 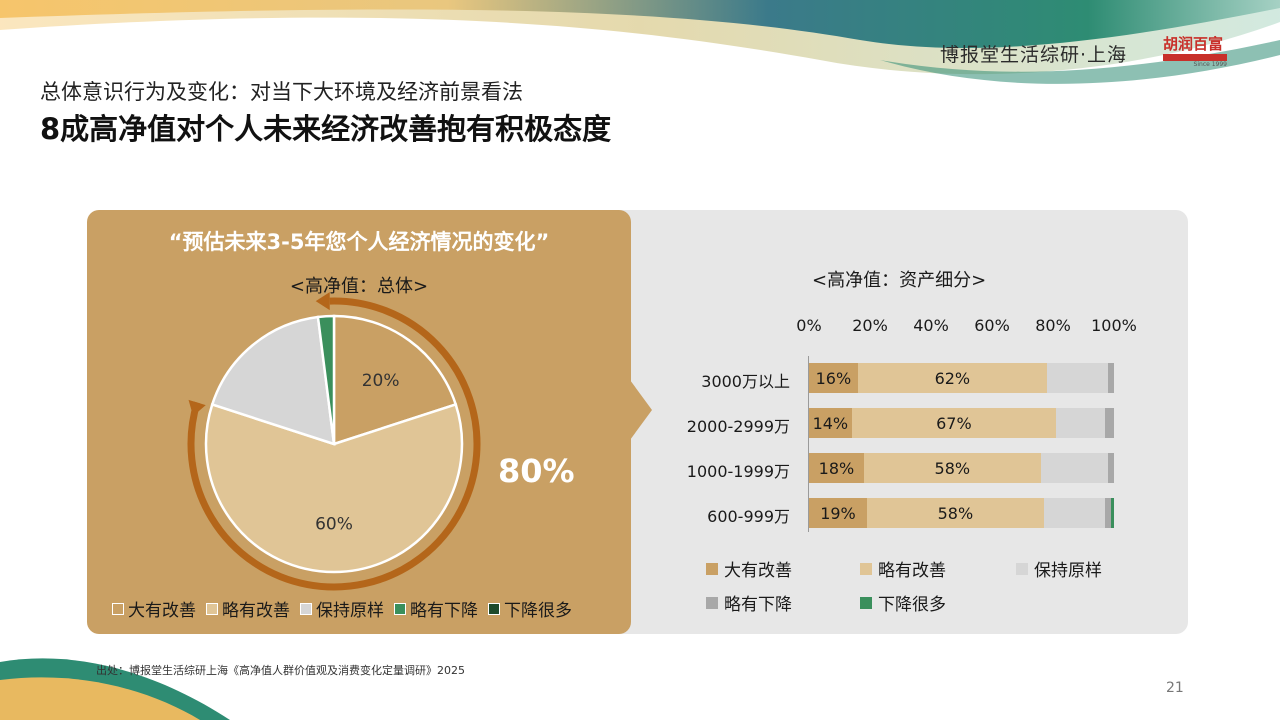 I want to click on bar-legend-item: 略有下降, so click(x=749, y=602).